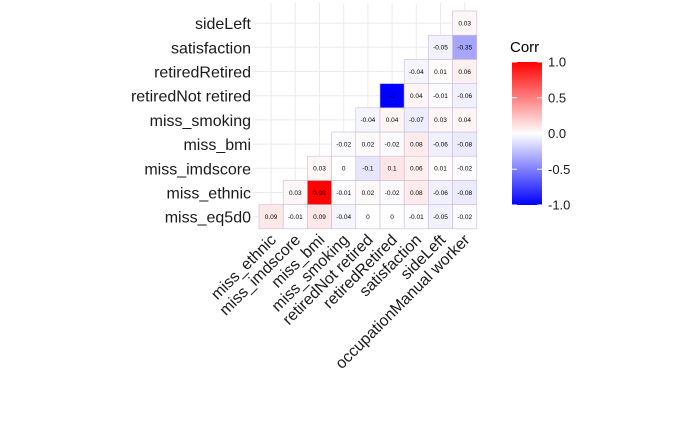 This screenshot has width=685, height=423. Describe the element at coordinates (557, 62) in the screenshot. I see `legend-tick-label: 1.0` at that location.